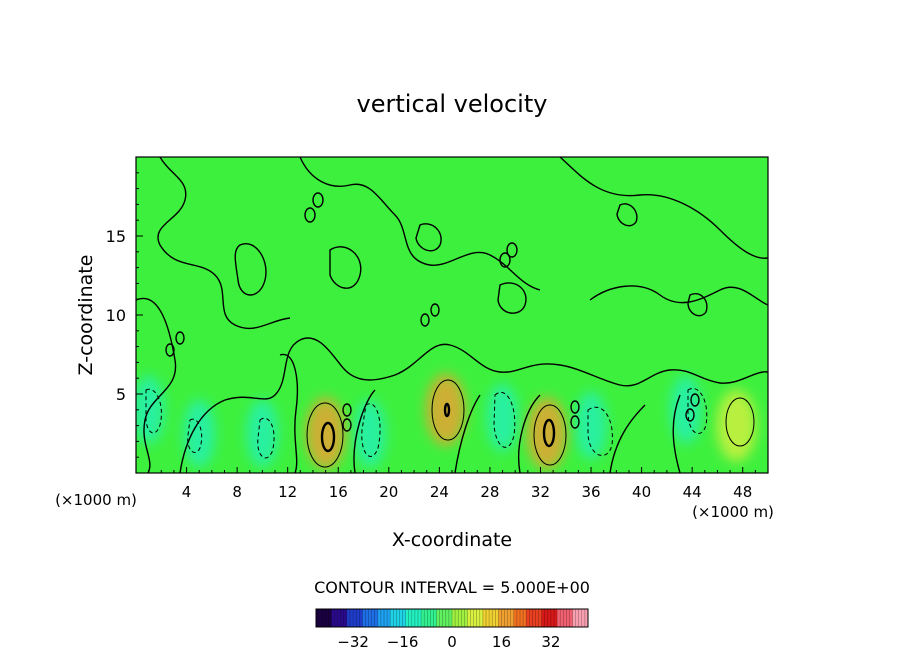 Image resolution: width=904 pixels, height=654 pixels. I want to click on x-axis-ticks: 4 8 12 16 20 24 28 32 36 40 44 48, so click(452, 484).